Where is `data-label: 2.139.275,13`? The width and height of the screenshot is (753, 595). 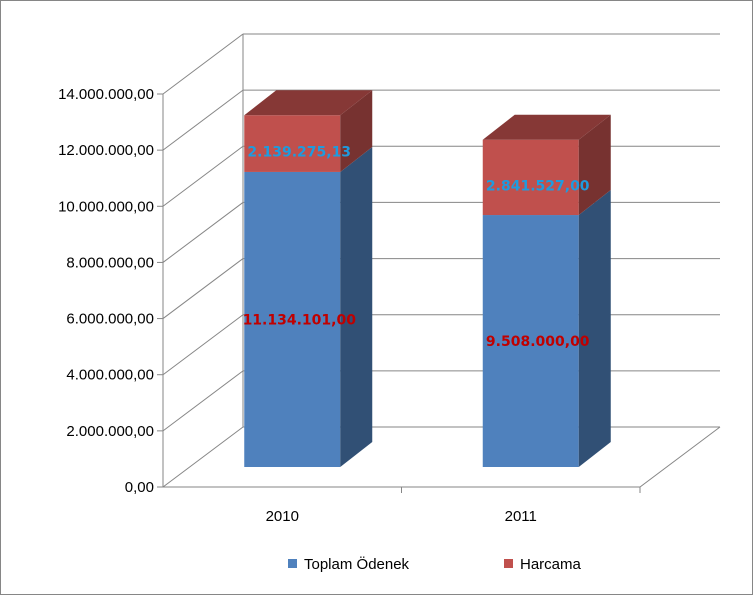 data-label: 2.139.275,13 is located at coordinates (299, 153).